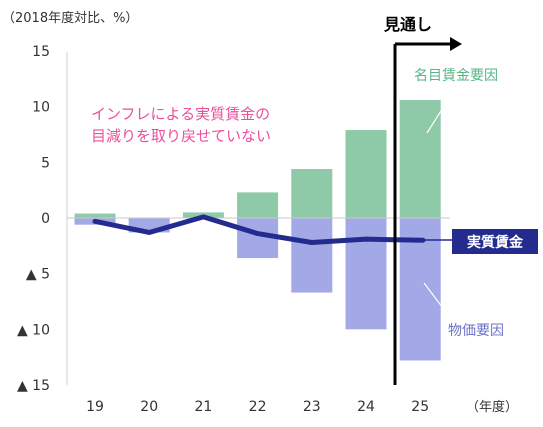 Image resolution: width=543 pixels, height=427 pixels. Describe the element at coordinates (33, 386) in the screenshot. I see `y-tick-label: ▲ 15` at that location.